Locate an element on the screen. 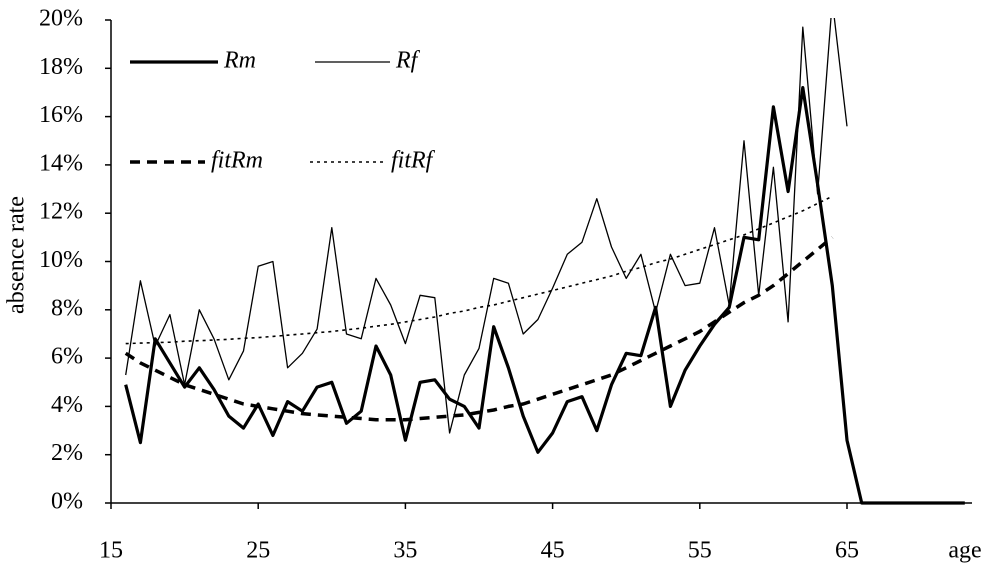 The width and height of the screenshot is (989, 577). y-tick-label: 4% is located at coordinates (67, 405).